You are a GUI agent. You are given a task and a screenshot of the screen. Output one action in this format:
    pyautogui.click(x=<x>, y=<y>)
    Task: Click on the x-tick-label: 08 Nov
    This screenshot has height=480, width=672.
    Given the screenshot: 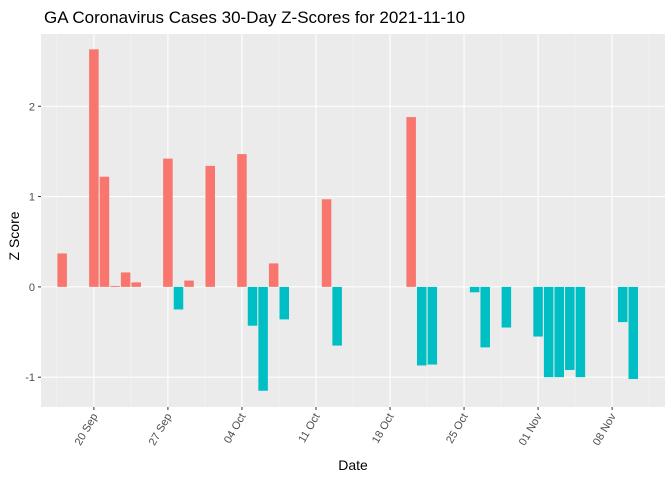 What is the action you would take?
    pyautogui.click(x=605, y=429)
    